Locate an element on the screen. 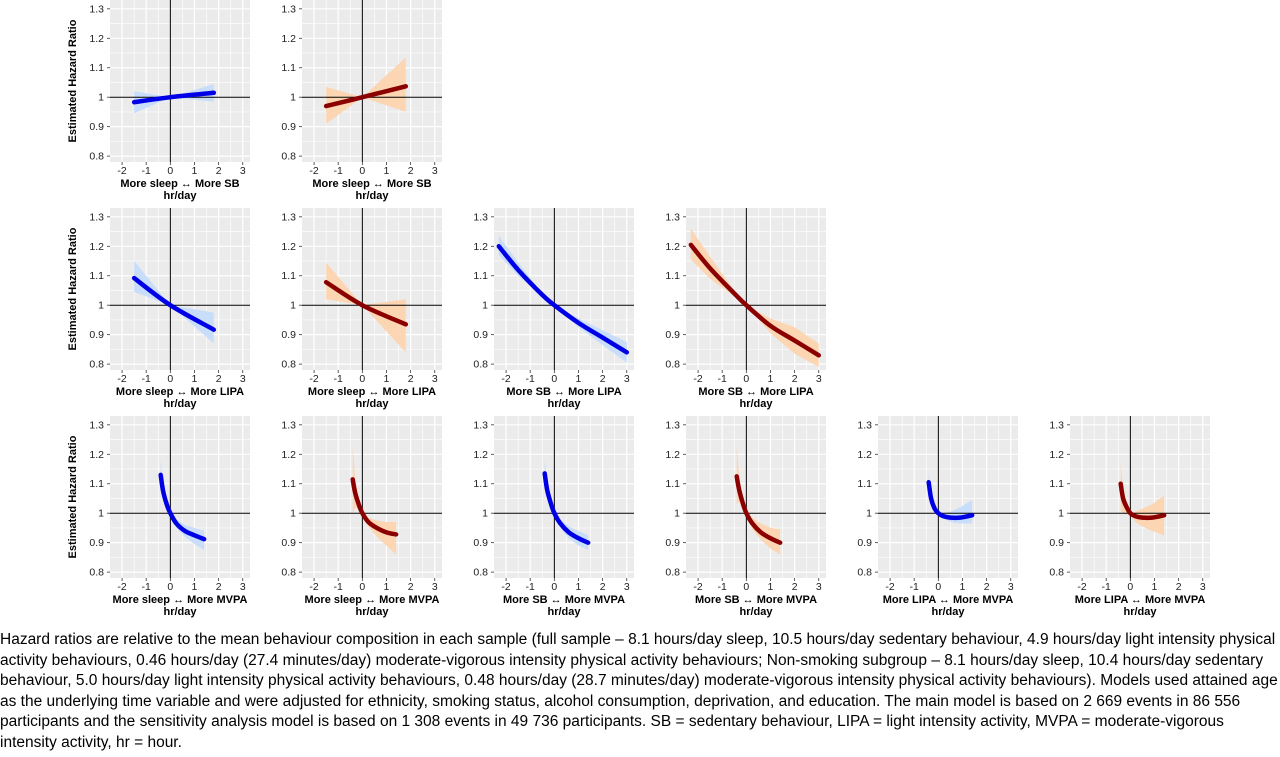 The width and height of the screenshot is (1280, 757). x-axis-label: More LIPA ↔ More MVPA is located at coordinates (948, 600).